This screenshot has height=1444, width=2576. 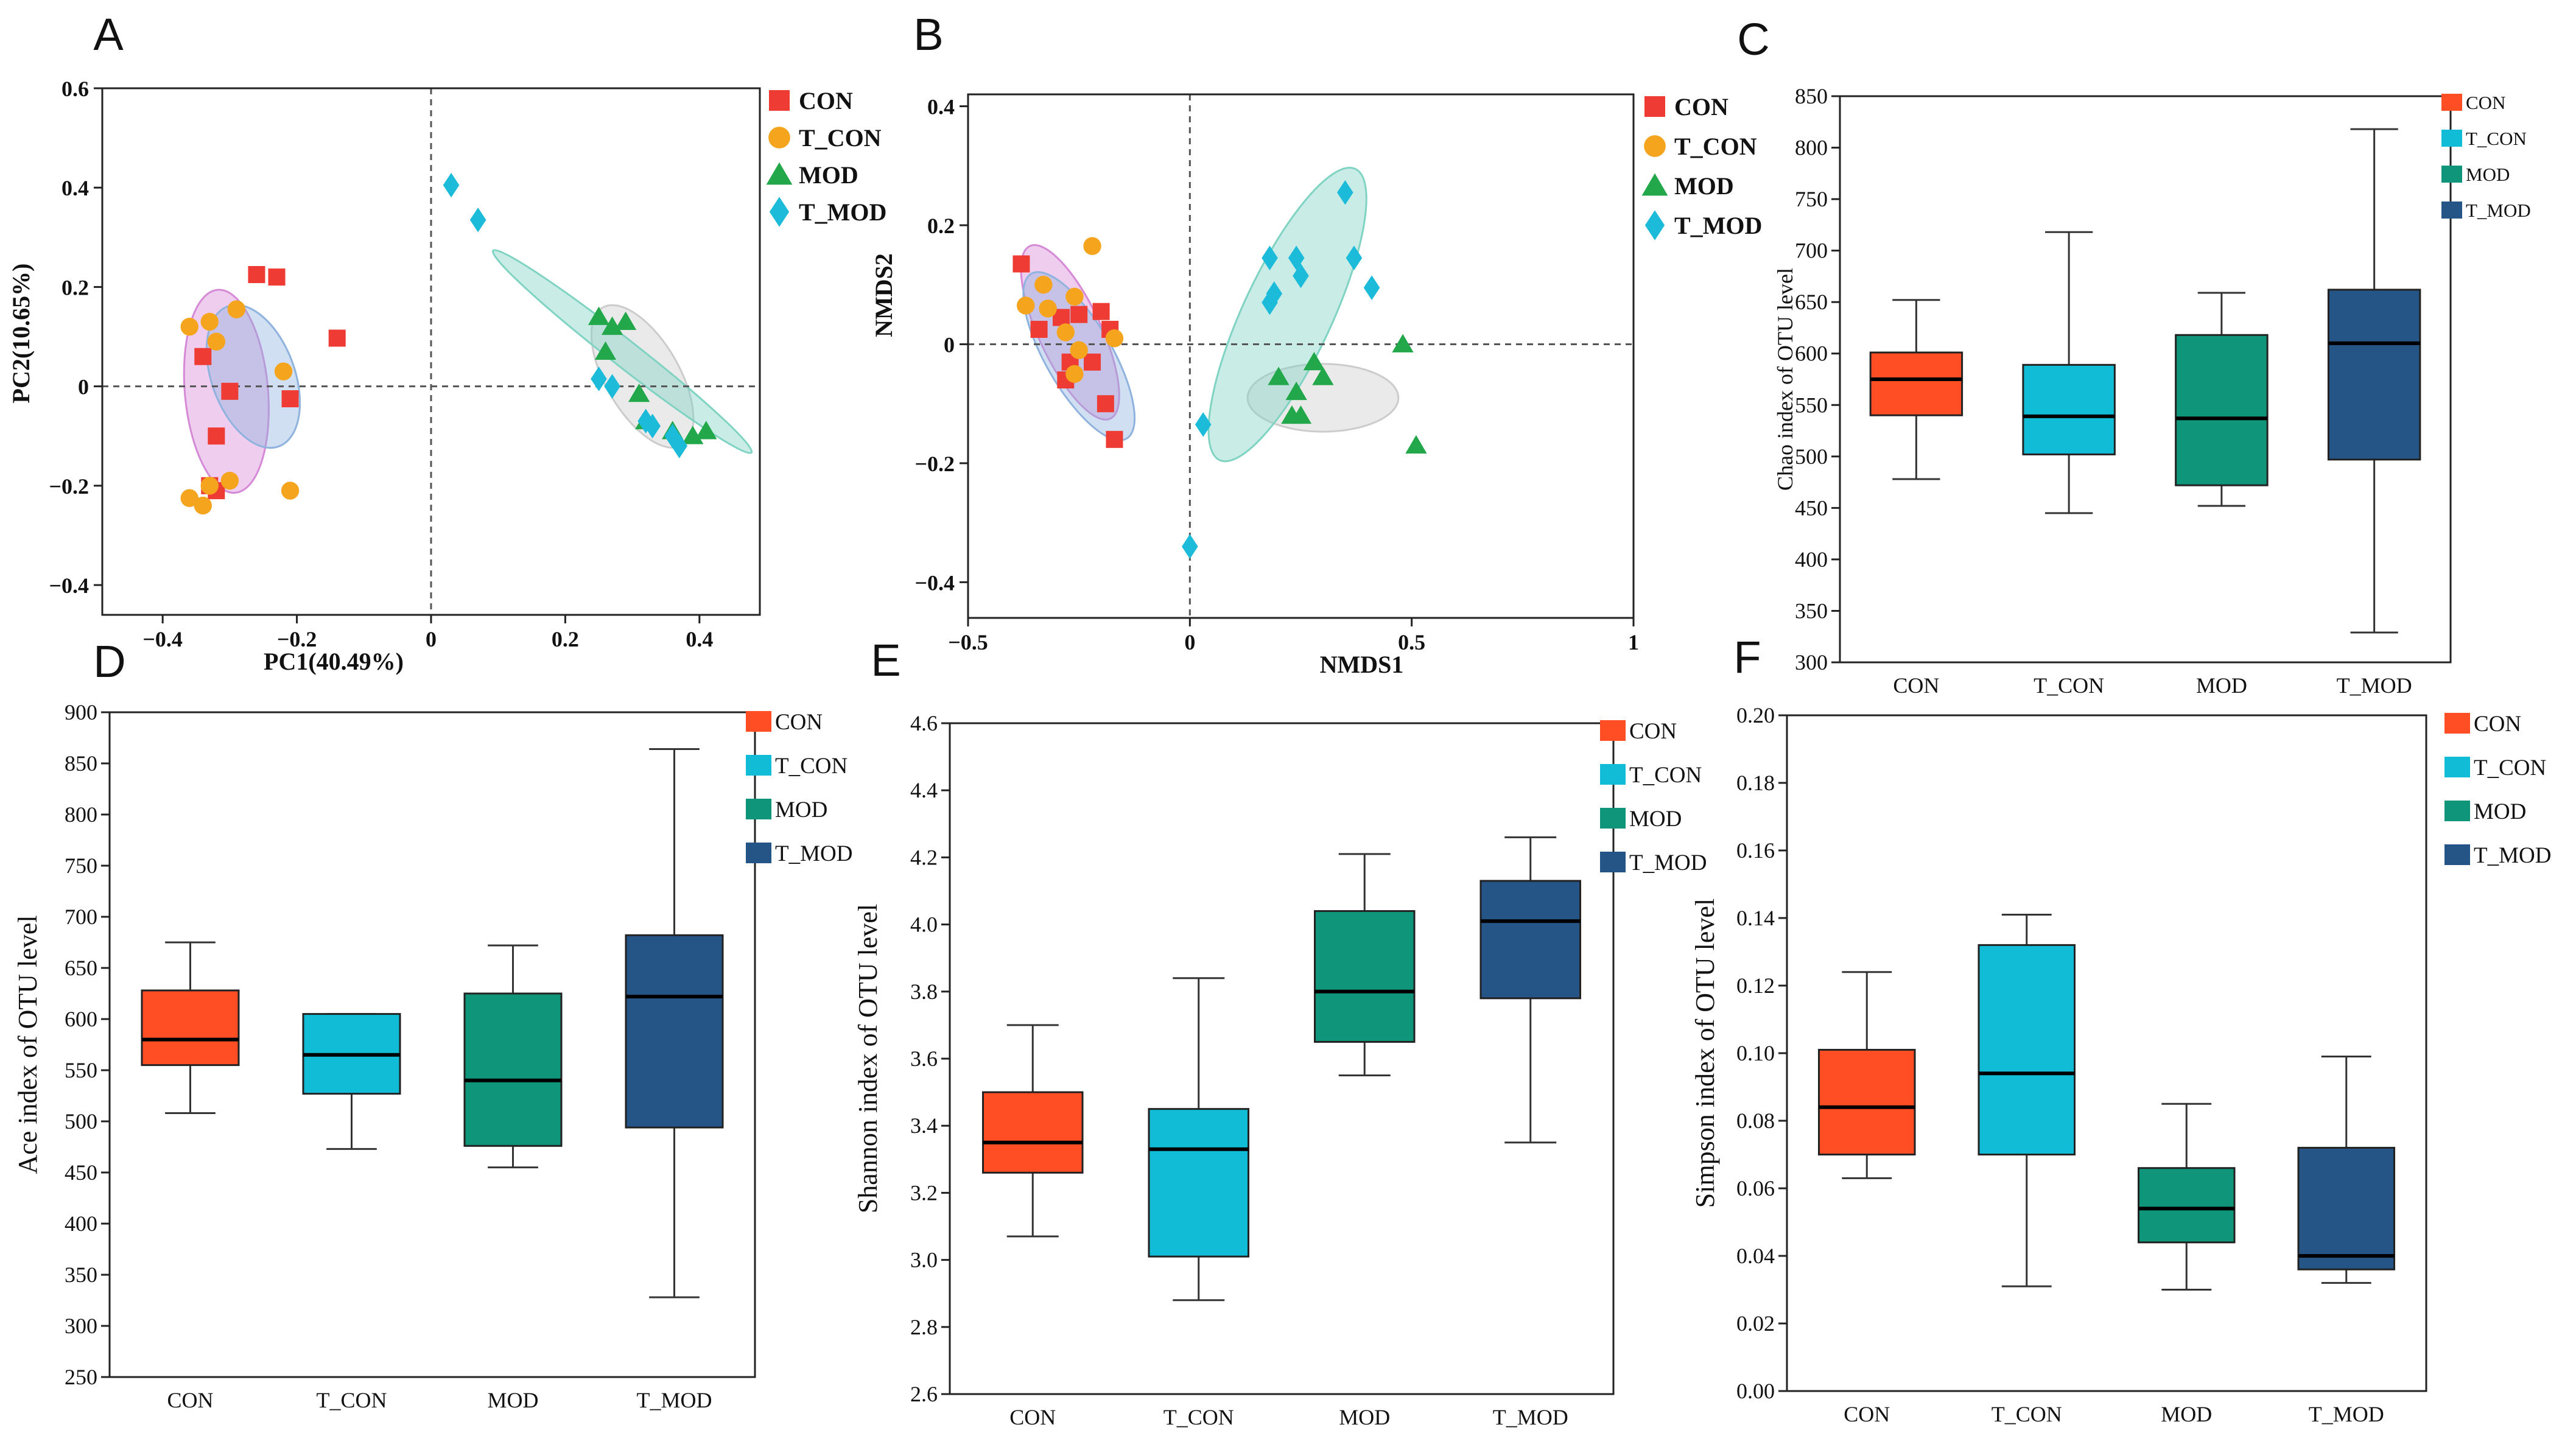 I want to click on y-tick-label: 3.4, so click(x=924, y=1125).